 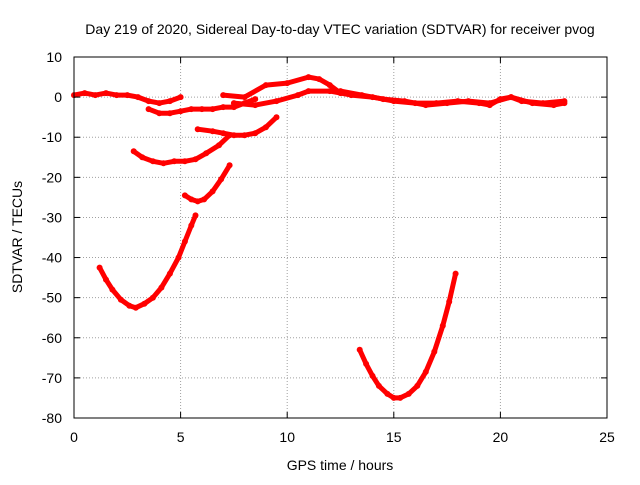 What do you see at coordinates (340, 465) in the screenshot?
I see `x-axis-label: GPS time / hours` at bounding box center [340, 465].